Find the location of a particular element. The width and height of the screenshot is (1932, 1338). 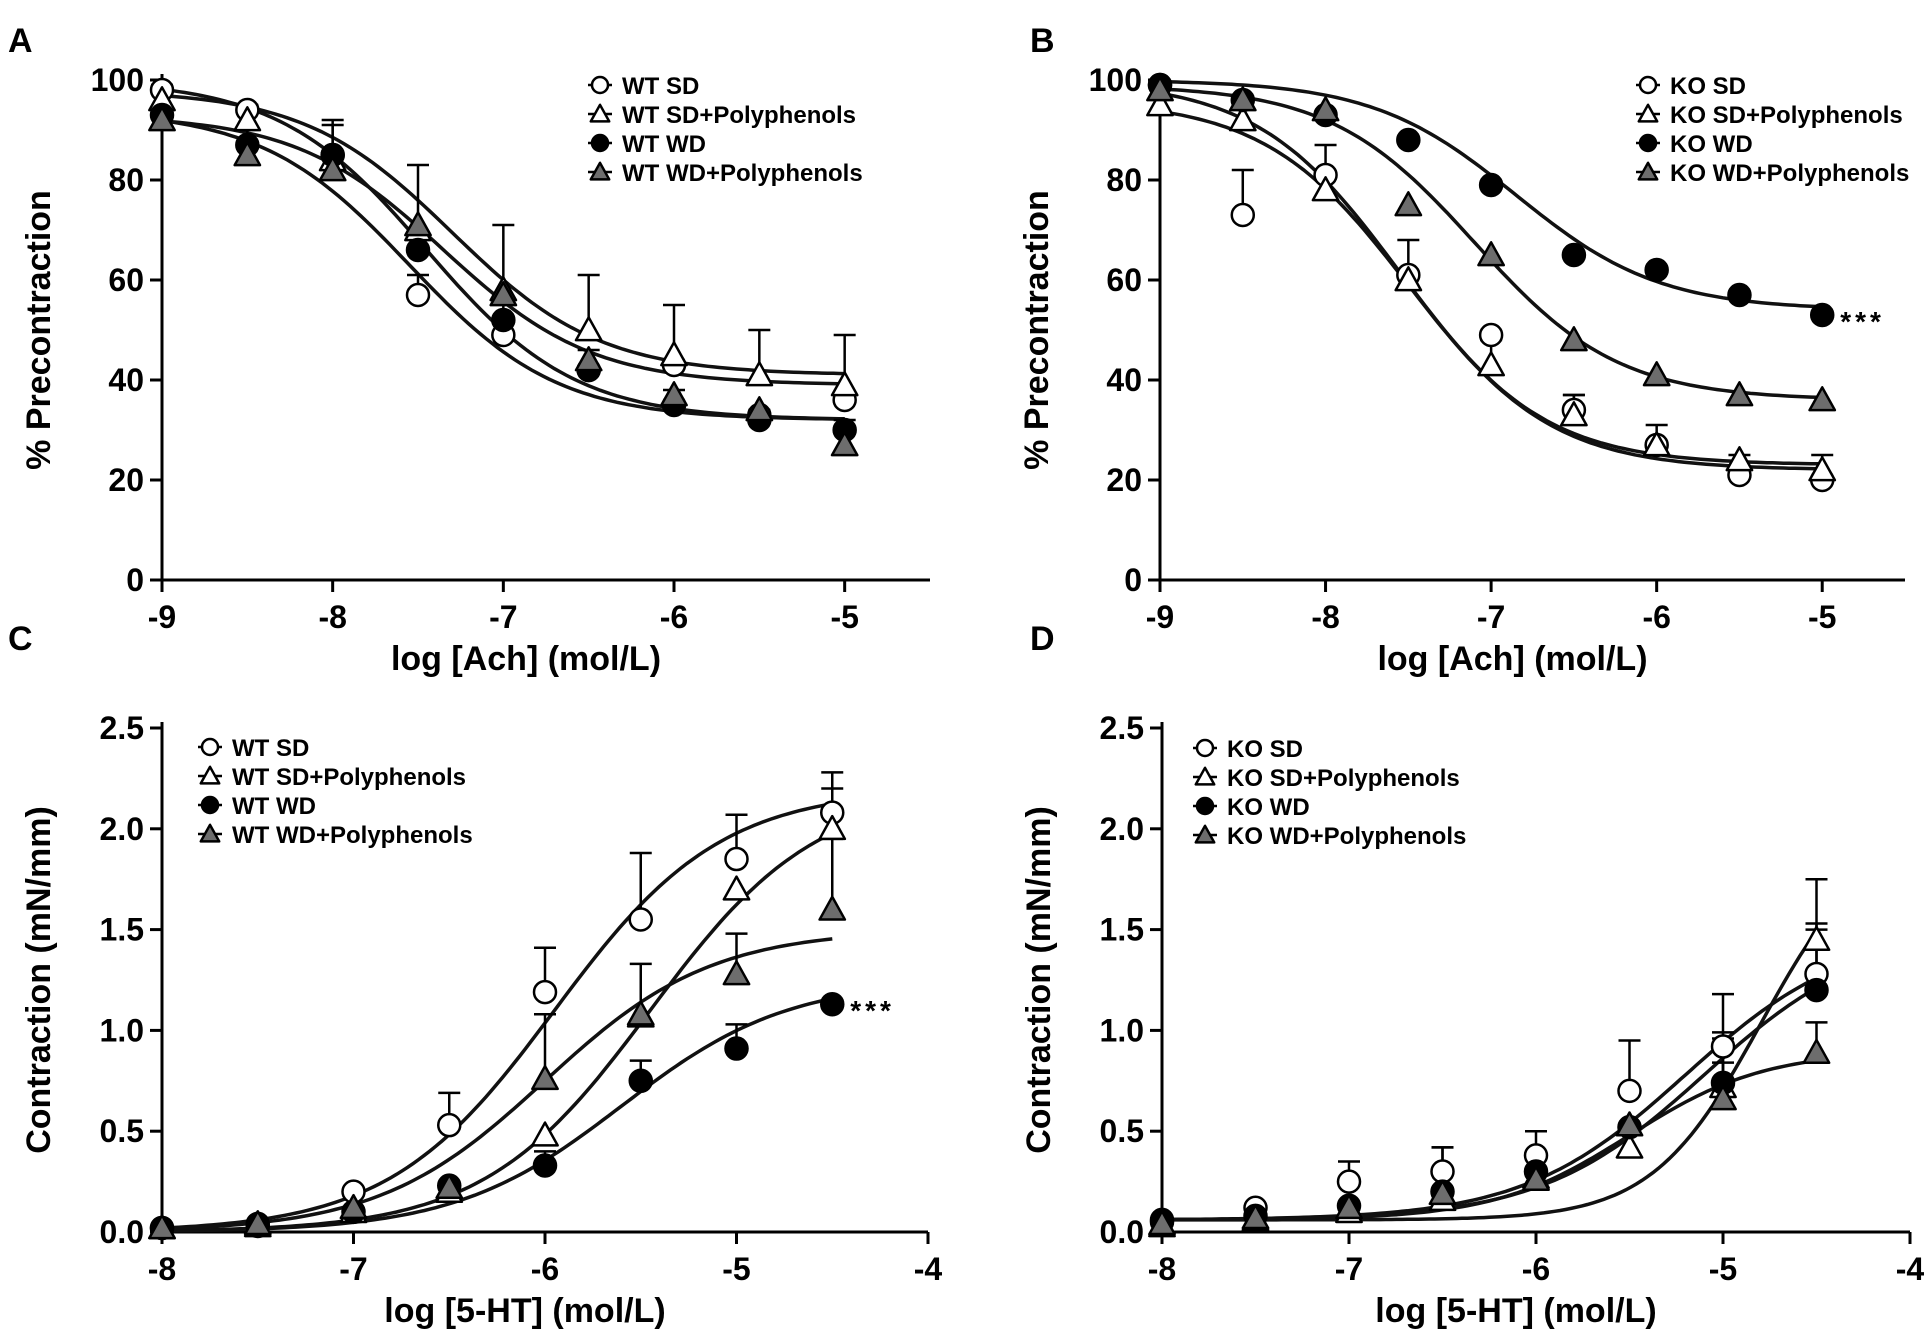

panel-c-x-tick-label: -7 is located at coordinates (353, 1269).